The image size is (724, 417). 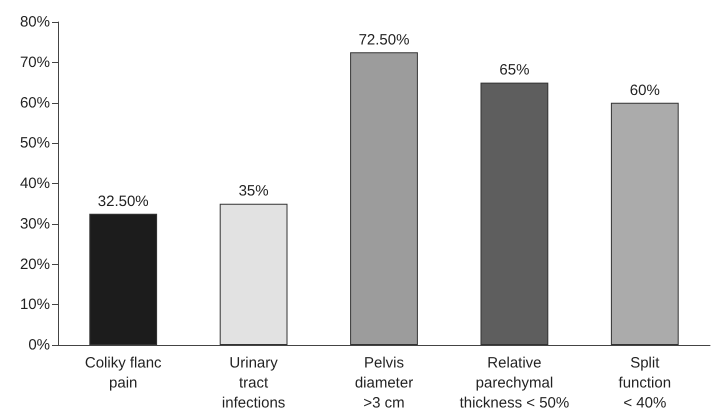 What do you see at coordinates (35, 223) in the screenshot?
I see `y-tick-label: 30%` at bounding box center [35, 223].